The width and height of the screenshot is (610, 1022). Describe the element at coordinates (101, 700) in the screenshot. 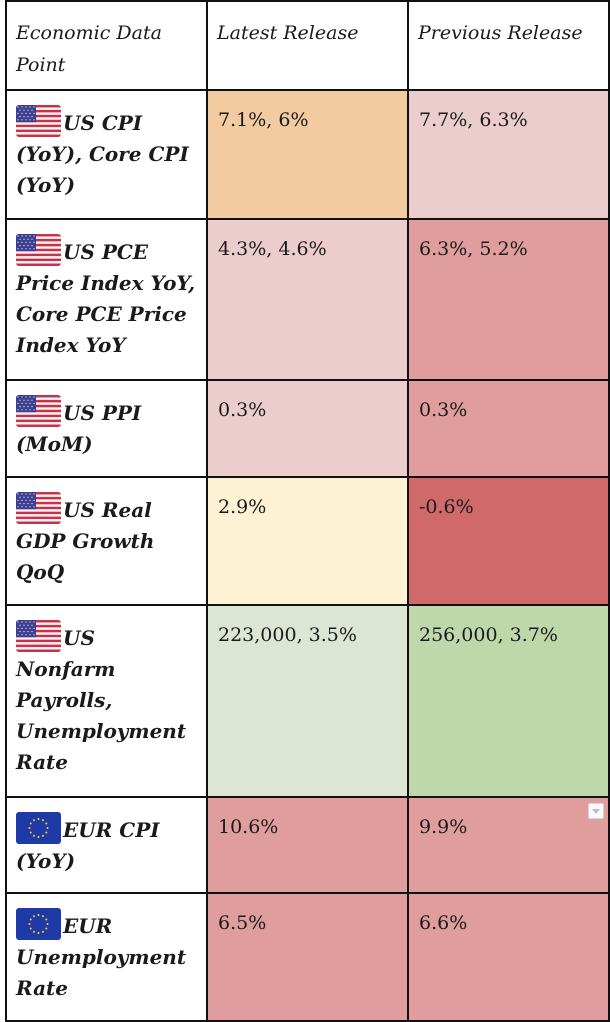

I see `row-name: US Nonfarm Payrolls, Unemployment Rate` at that location.